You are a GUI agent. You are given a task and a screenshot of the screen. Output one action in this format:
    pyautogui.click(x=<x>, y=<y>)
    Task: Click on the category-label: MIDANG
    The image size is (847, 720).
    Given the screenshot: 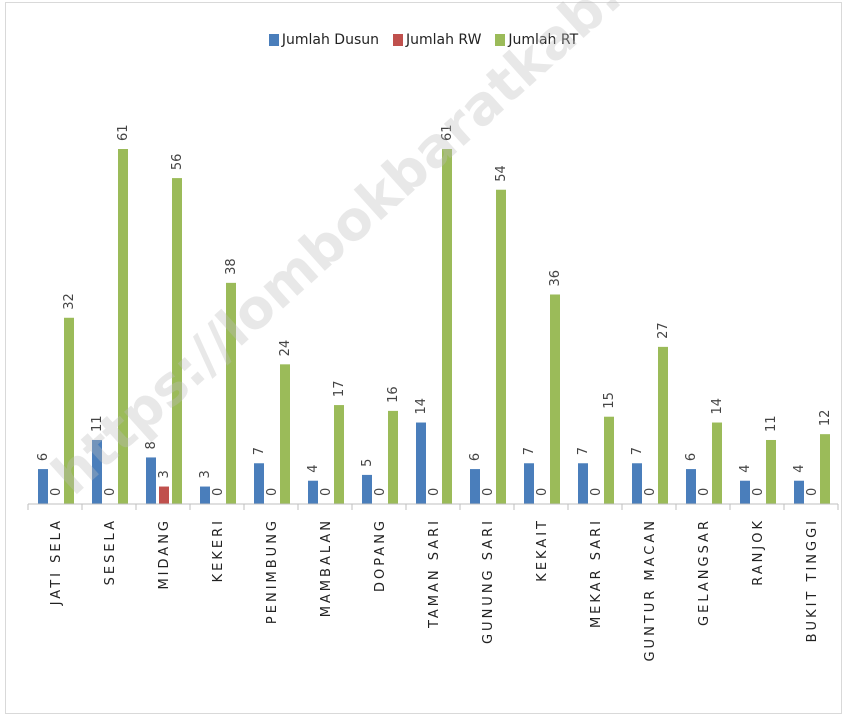 What is the action you would take?
    pyautogui.click(x=164, y=554)
    